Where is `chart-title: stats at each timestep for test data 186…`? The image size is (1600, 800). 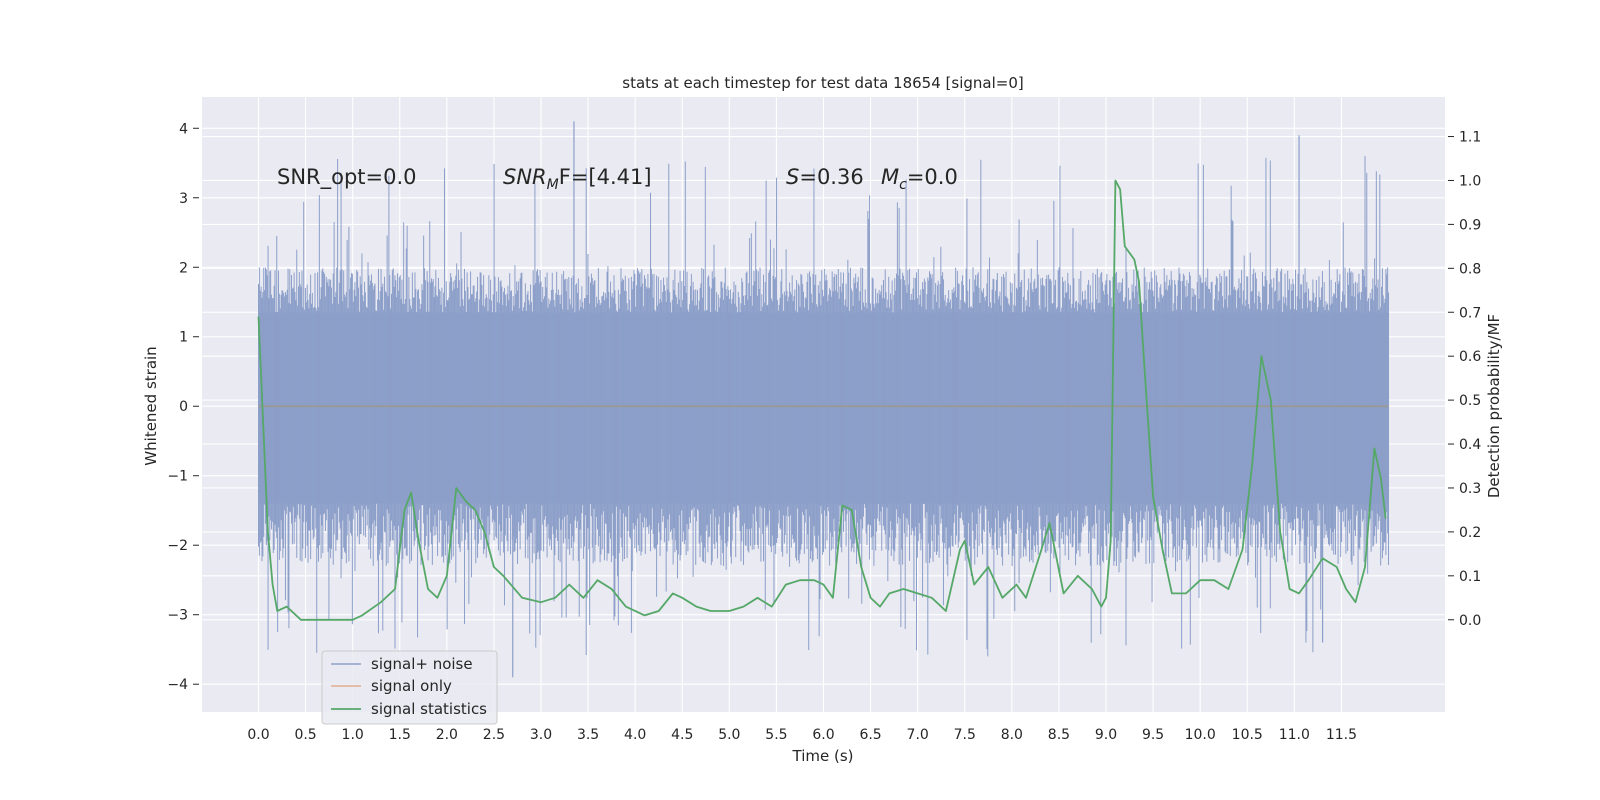
chart-title: stats at each timestep for test data 186… is located at coordinates (822, 83).